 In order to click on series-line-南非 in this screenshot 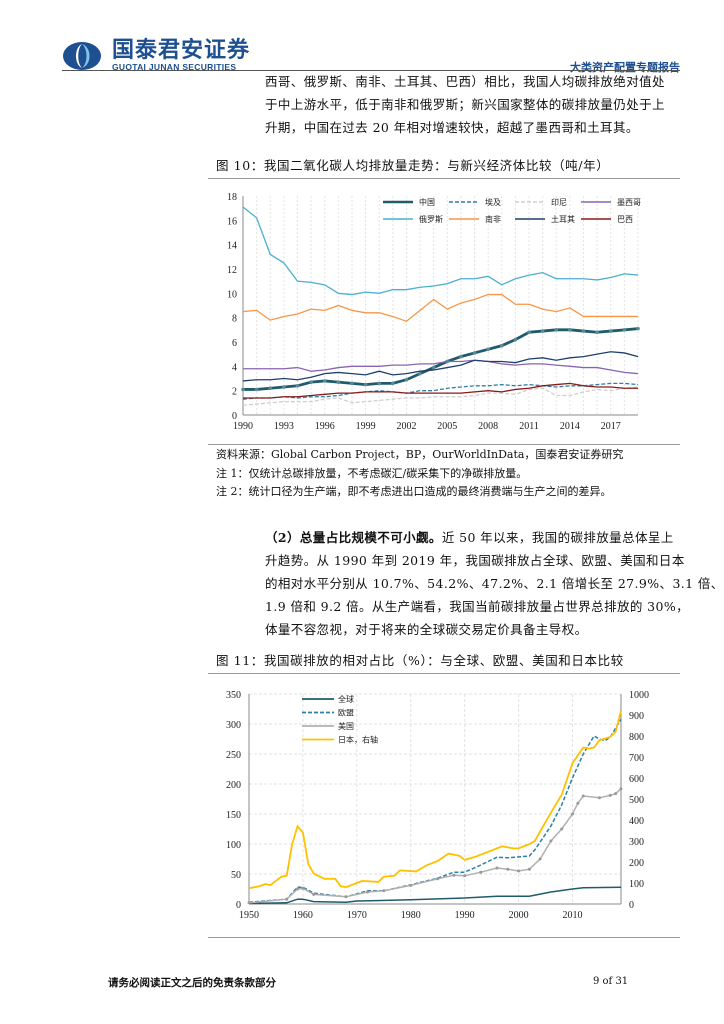, I will do `click(440, 308)`.